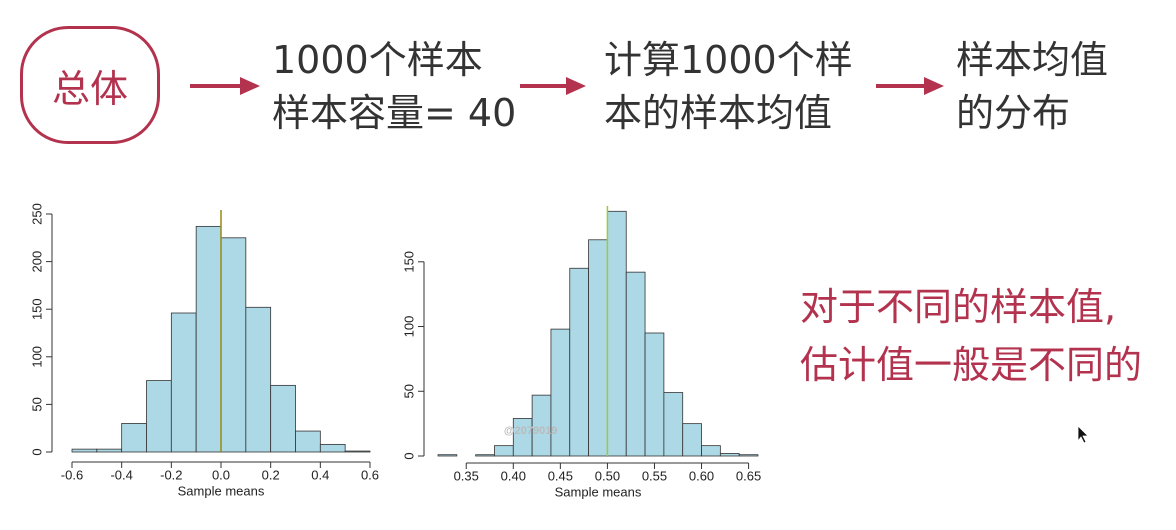 Image resolution: width=1176 pixels, height=530 pixels. I want to click on step-text: 计算1000个样, so click(728, 60).